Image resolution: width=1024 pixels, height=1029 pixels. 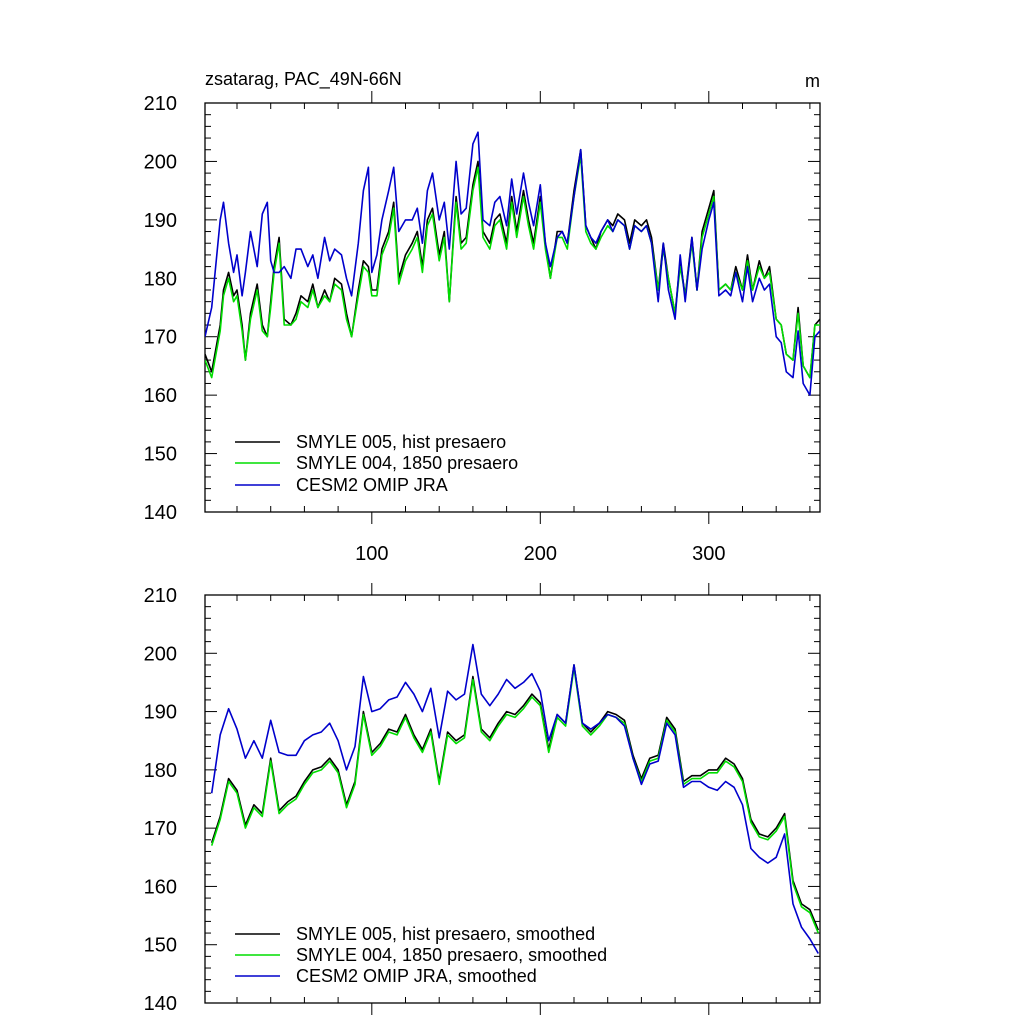 I want to click on x-tick-label: 100, so click(x=371, y=554).